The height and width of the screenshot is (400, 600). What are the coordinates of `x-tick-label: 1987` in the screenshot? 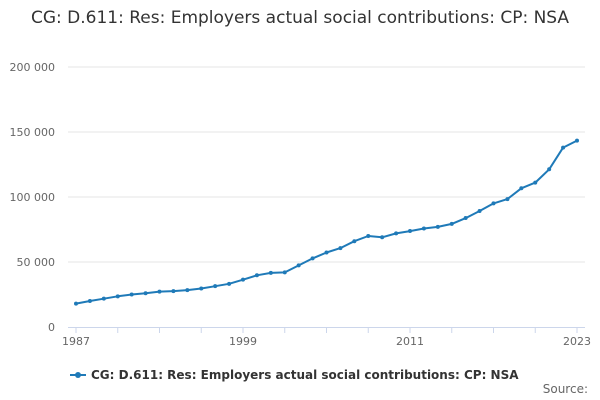 It's located at (76, 341).